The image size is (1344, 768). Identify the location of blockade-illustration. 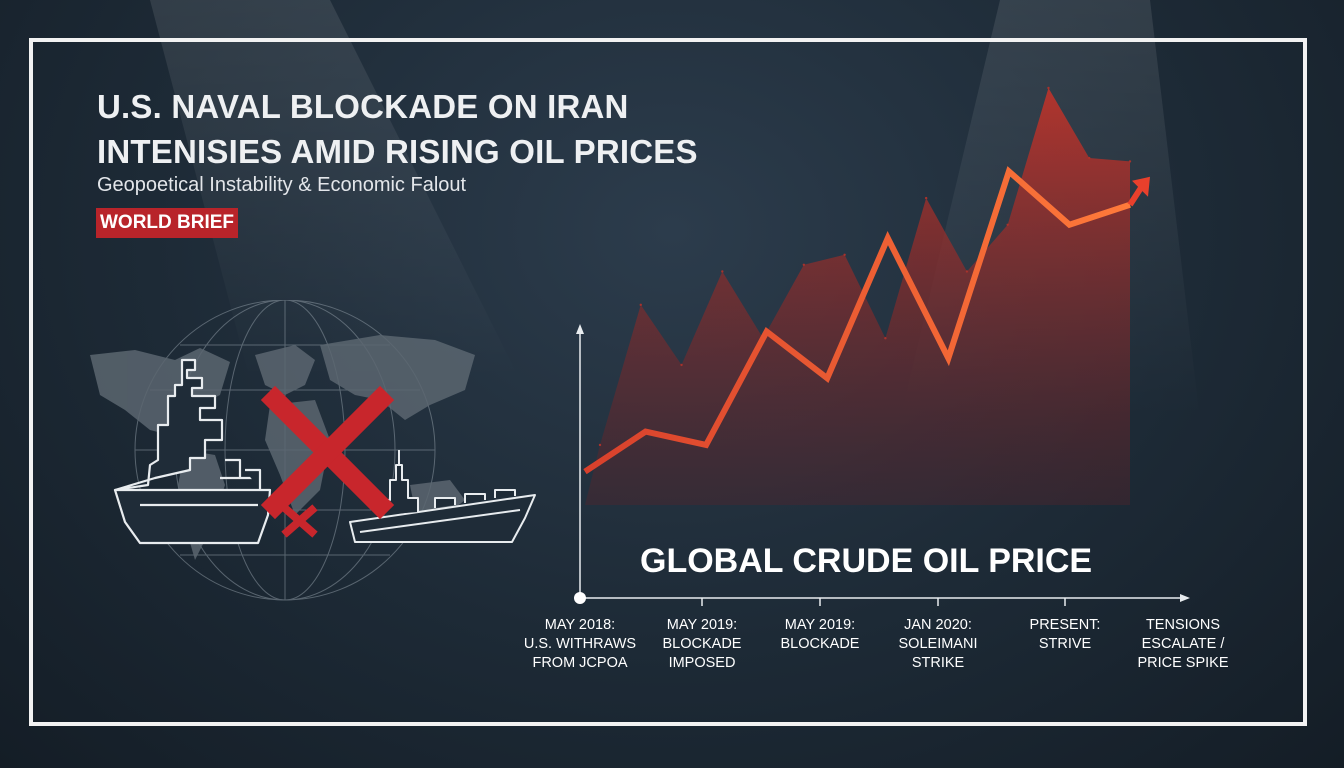
(313, 450).